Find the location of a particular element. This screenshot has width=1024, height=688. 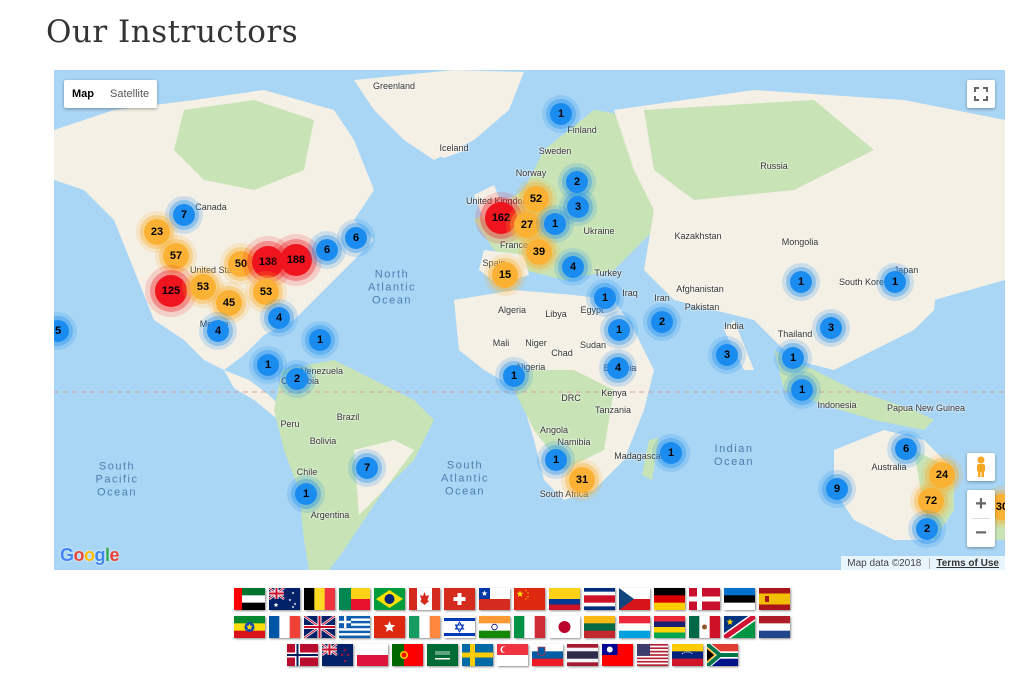

cluster-marker: 15 is located at coordinates (505, 275).